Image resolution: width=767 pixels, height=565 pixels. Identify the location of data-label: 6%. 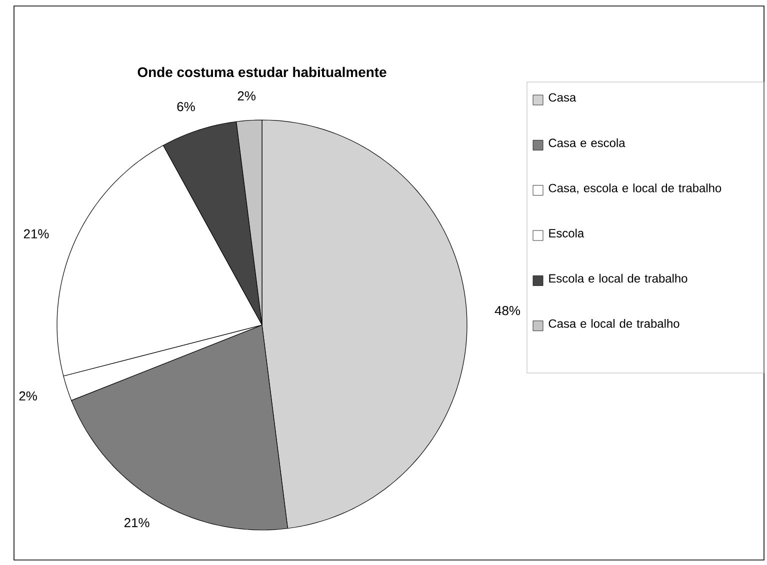
(186, 107).